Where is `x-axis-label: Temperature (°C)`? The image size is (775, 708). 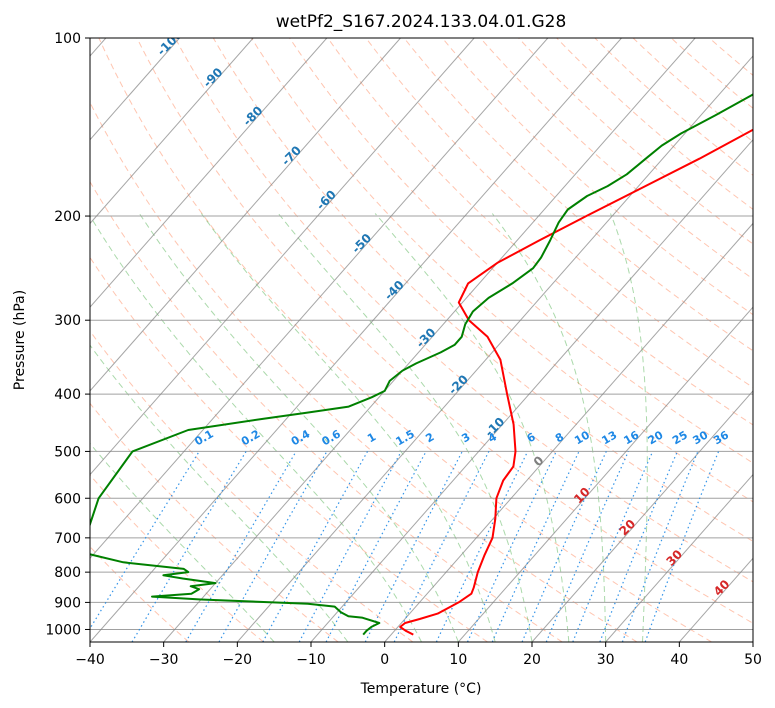 x-axis-label: Temperature (°C) is located at coordinates (421, 689).